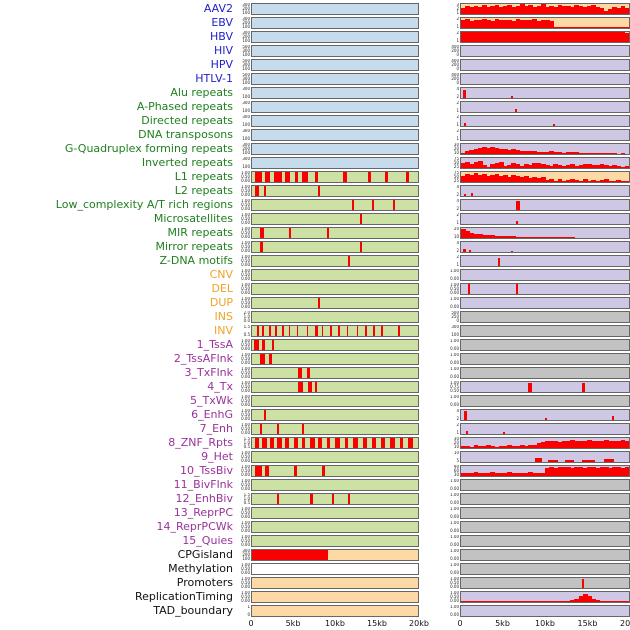 The image size is (630, 630). What do you see at coordinates (246, 316) in the screenshot?
I see `y-tick-label: 1.0` at bounding box center [246, 316].